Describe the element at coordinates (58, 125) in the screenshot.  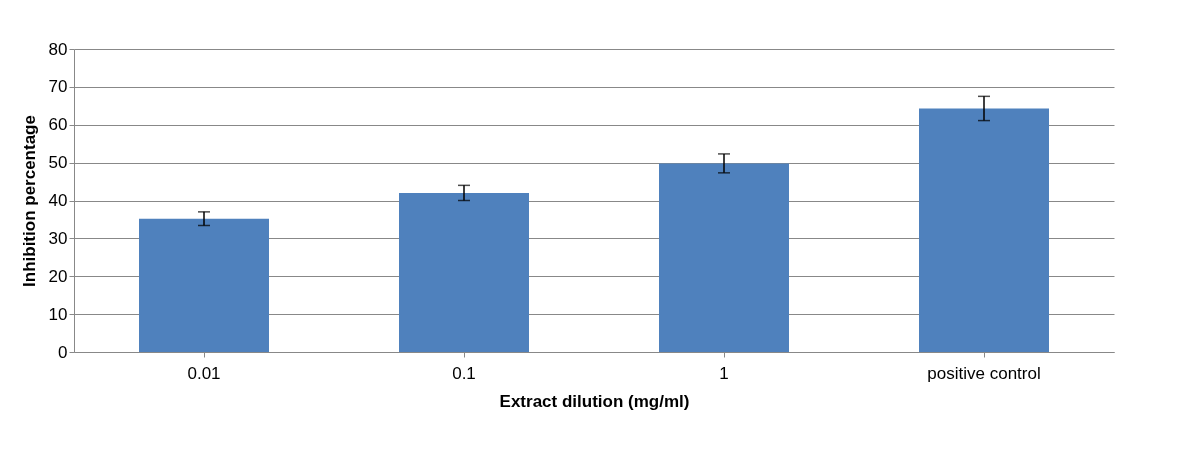
I see `y-tick-label: 60` at that location.